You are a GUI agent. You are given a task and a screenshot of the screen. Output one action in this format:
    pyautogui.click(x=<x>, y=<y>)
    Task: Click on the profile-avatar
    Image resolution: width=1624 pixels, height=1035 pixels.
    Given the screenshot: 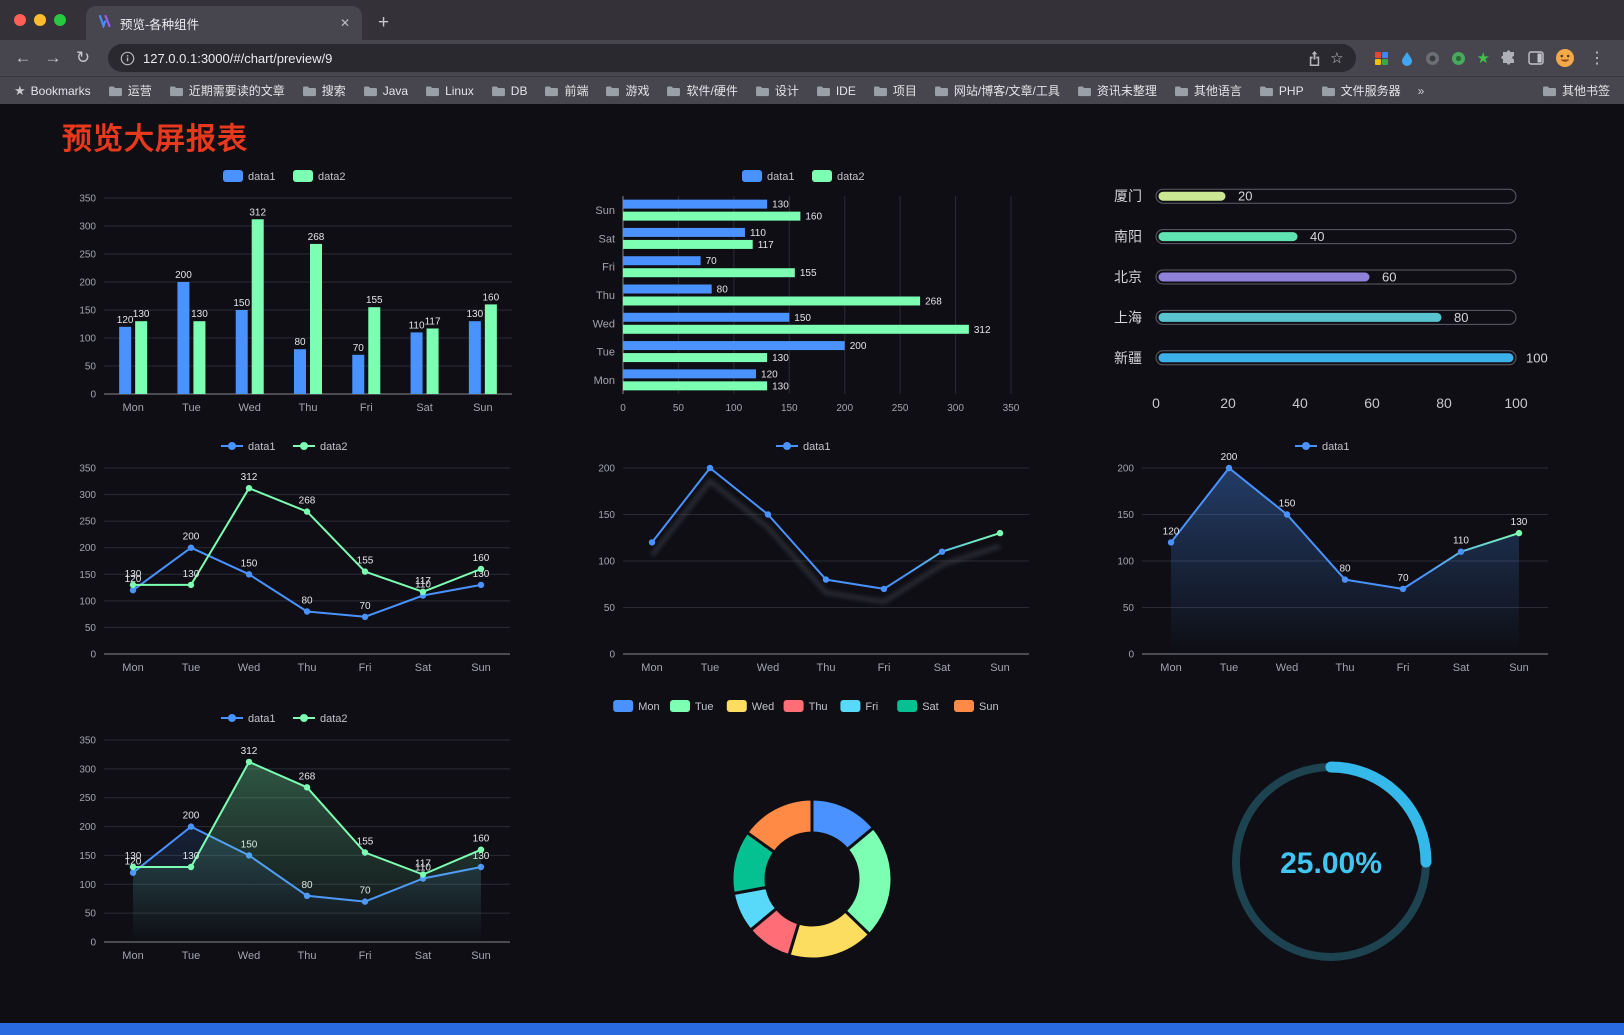 What is the action you would take?
    pyautogui.click(x=1565, y=58)
    